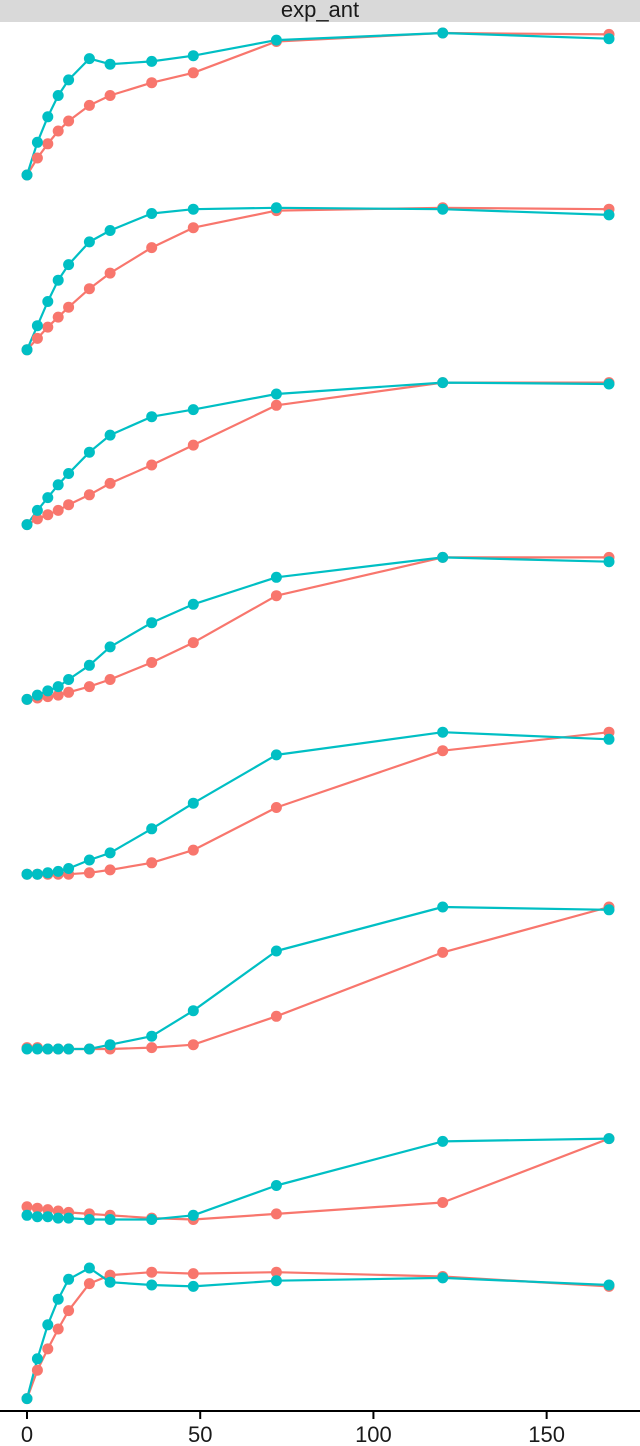  Describe the element at coordinates (546, 1434) in the screenshot. I see `x-tick-label: 150` at that location.